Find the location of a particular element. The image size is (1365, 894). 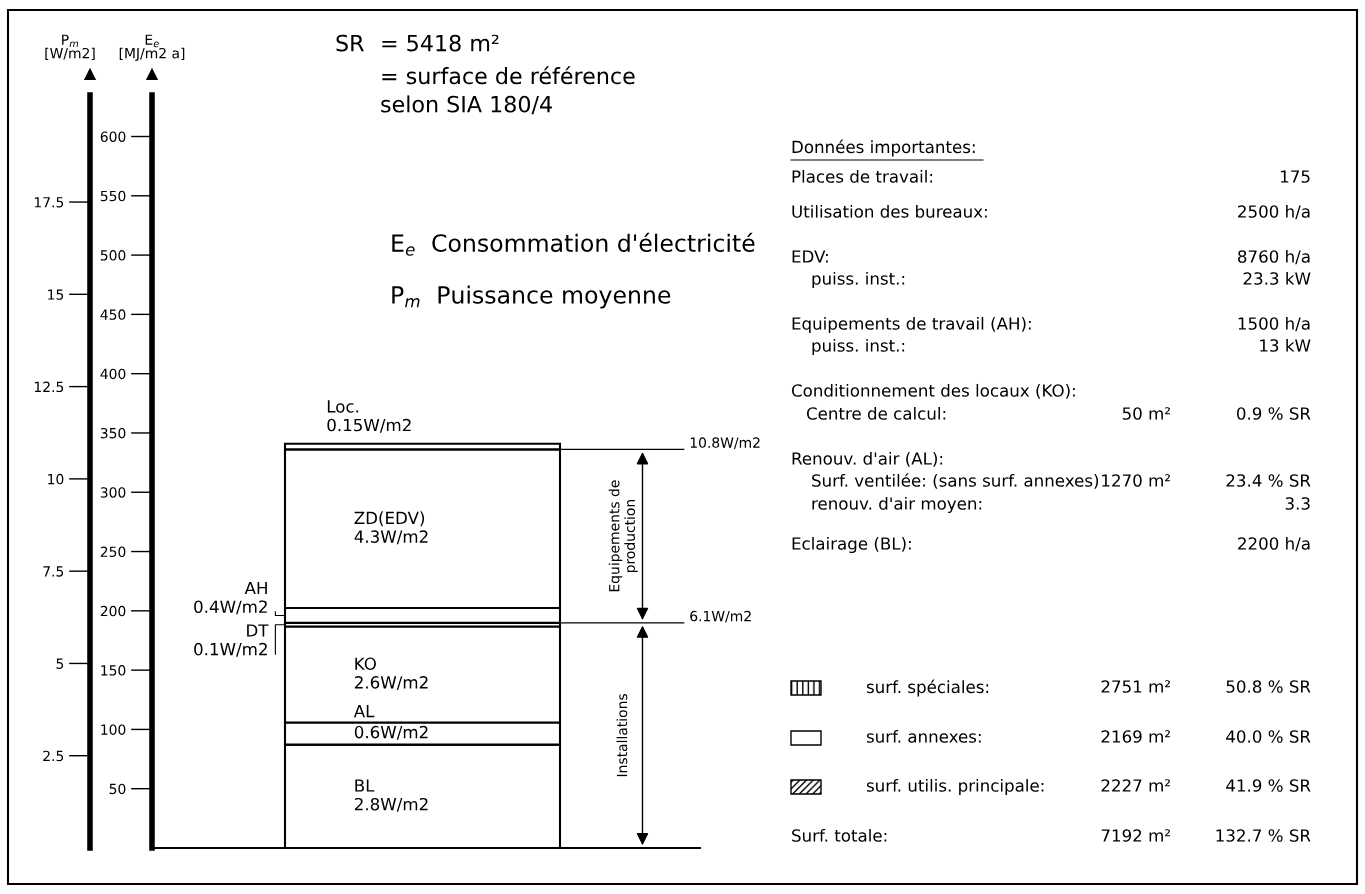

data-label: 4.3W/m2 is located at coordinates (391, 537).